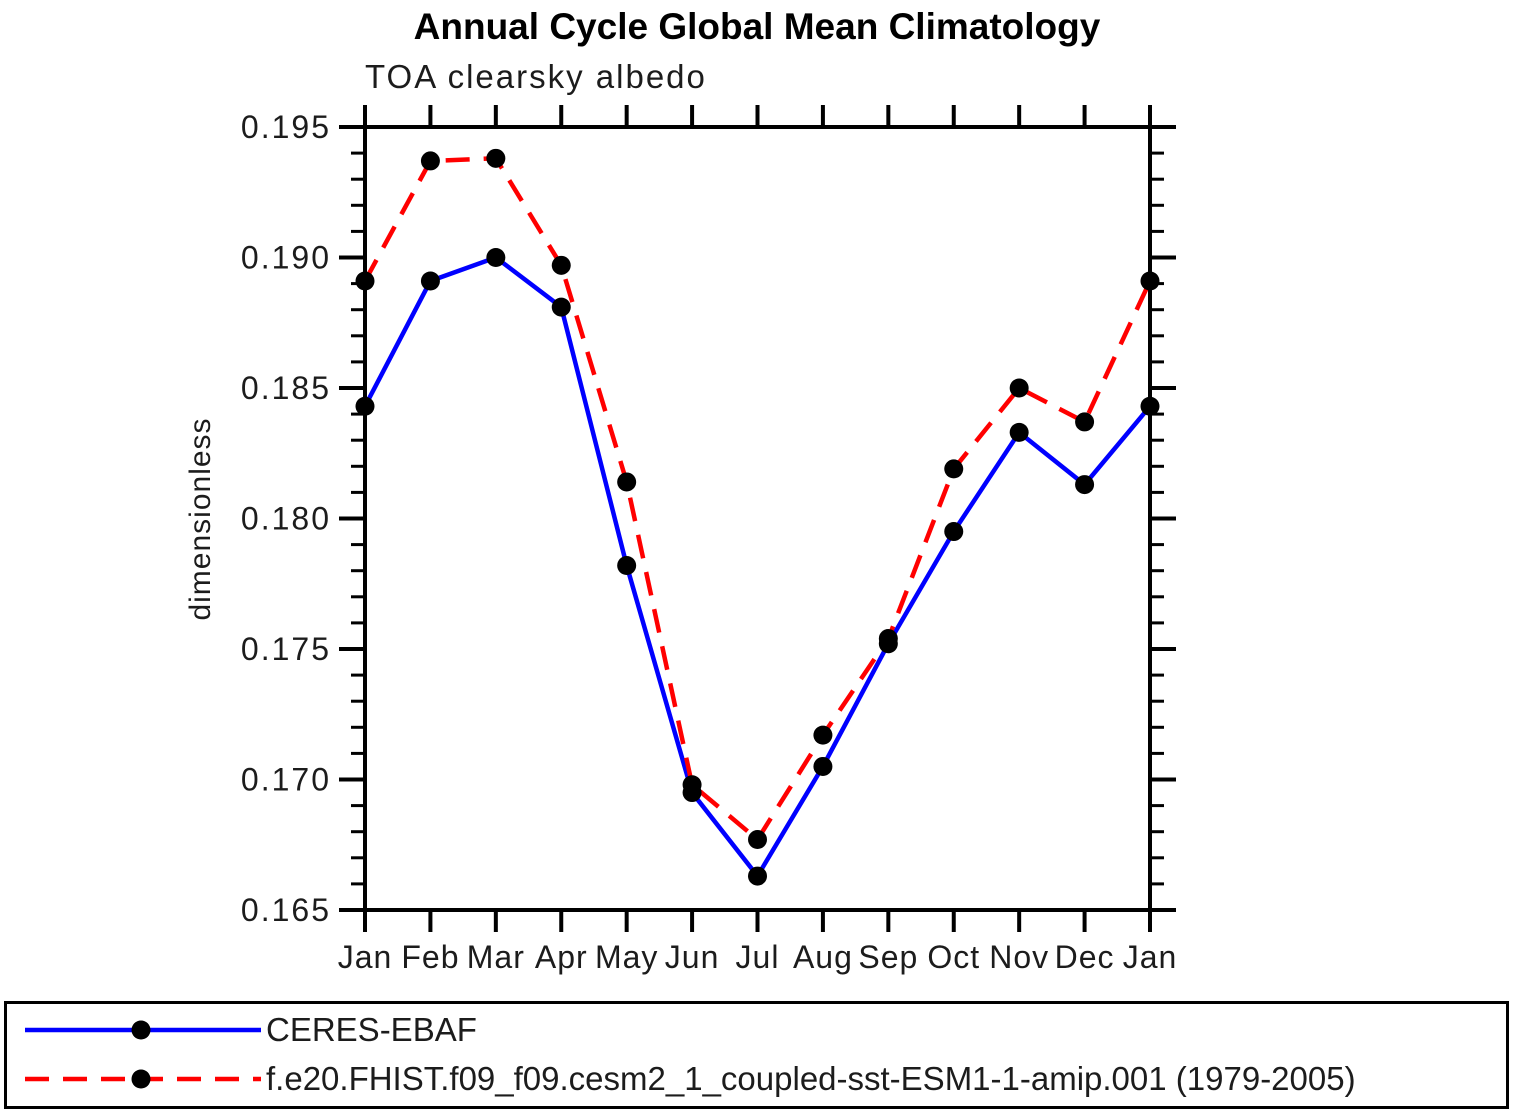 The image size is (1514, 1113). Describe the element at coordinates (286, 780) in the screenshot. I see `y-tick-label: 0.170` at that location.